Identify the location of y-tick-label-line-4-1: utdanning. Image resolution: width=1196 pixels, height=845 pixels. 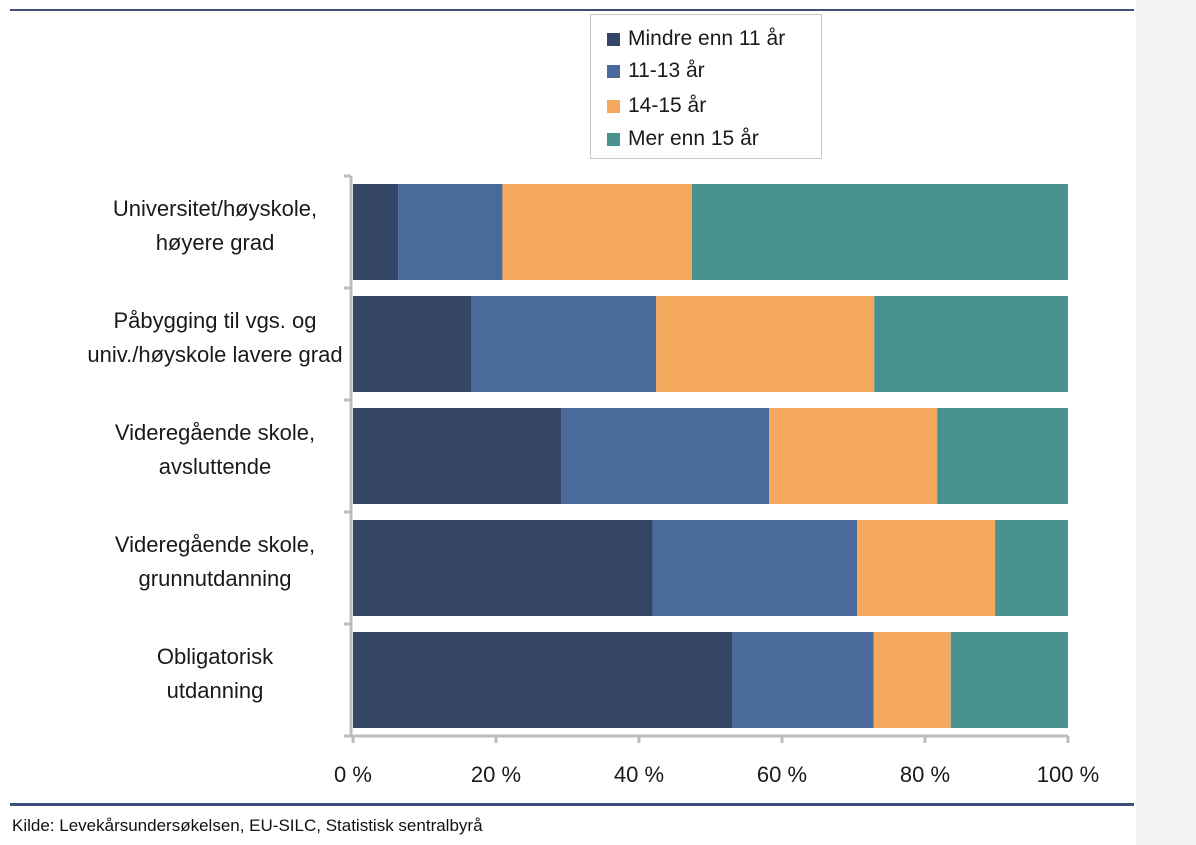
(215, 690).